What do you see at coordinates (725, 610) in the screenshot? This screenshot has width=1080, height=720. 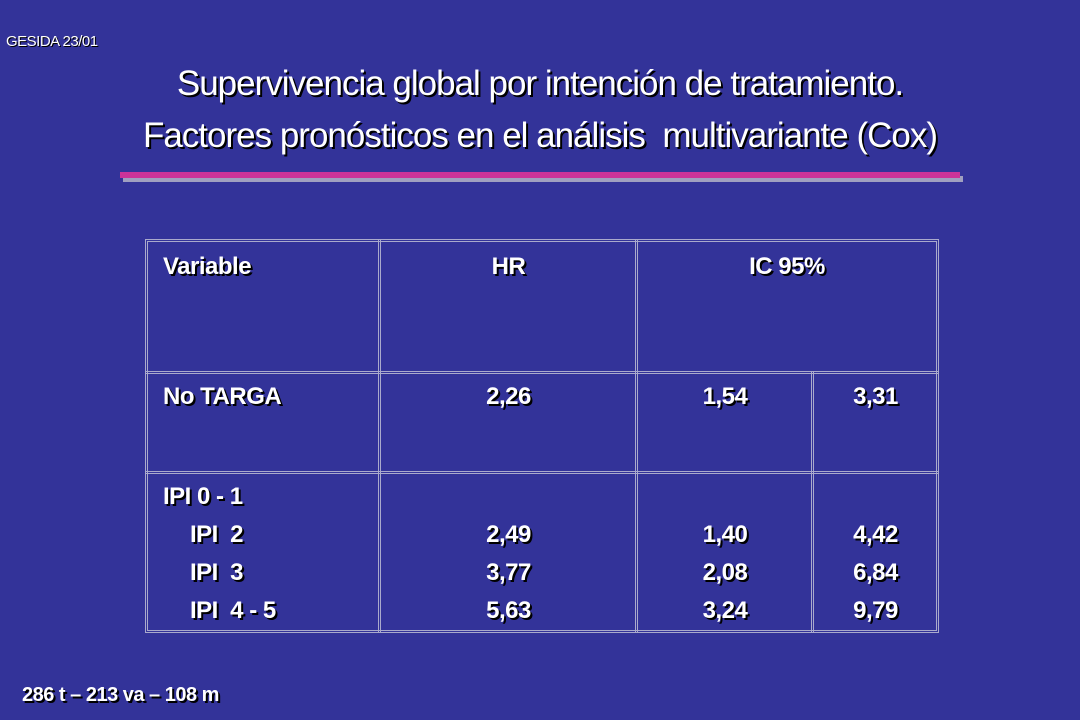 I see `table-cell-line: 3,24` at bounding box center [725, 610].